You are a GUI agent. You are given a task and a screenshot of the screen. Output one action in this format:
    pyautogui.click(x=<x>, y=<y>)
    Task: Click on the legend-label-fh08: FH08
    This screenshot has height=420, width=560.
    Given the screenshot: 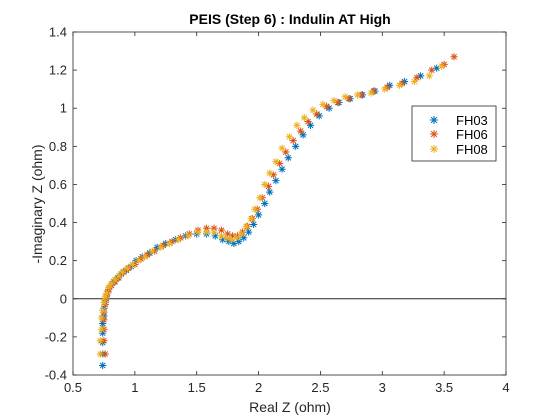 What is the action you would take?
    pyautogui.click(x=472, y=149)
    